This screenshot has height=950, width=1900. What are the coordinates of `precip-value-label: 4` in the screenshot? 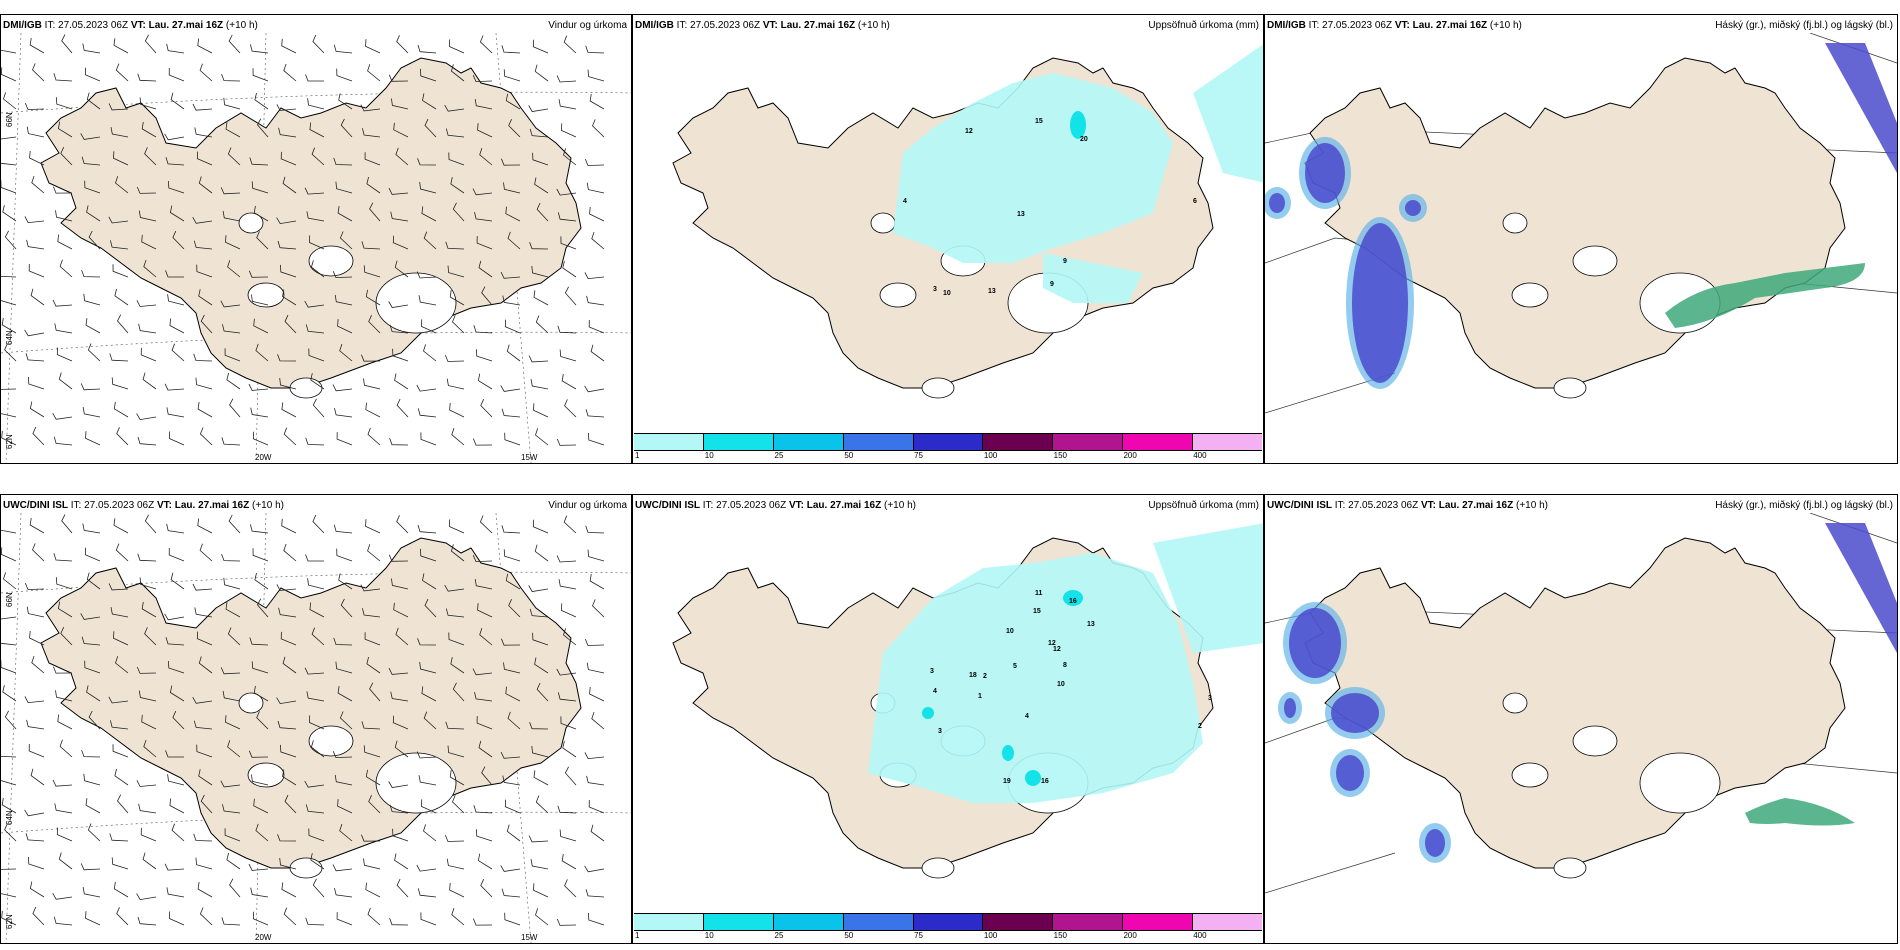 It's located at (935, 691).